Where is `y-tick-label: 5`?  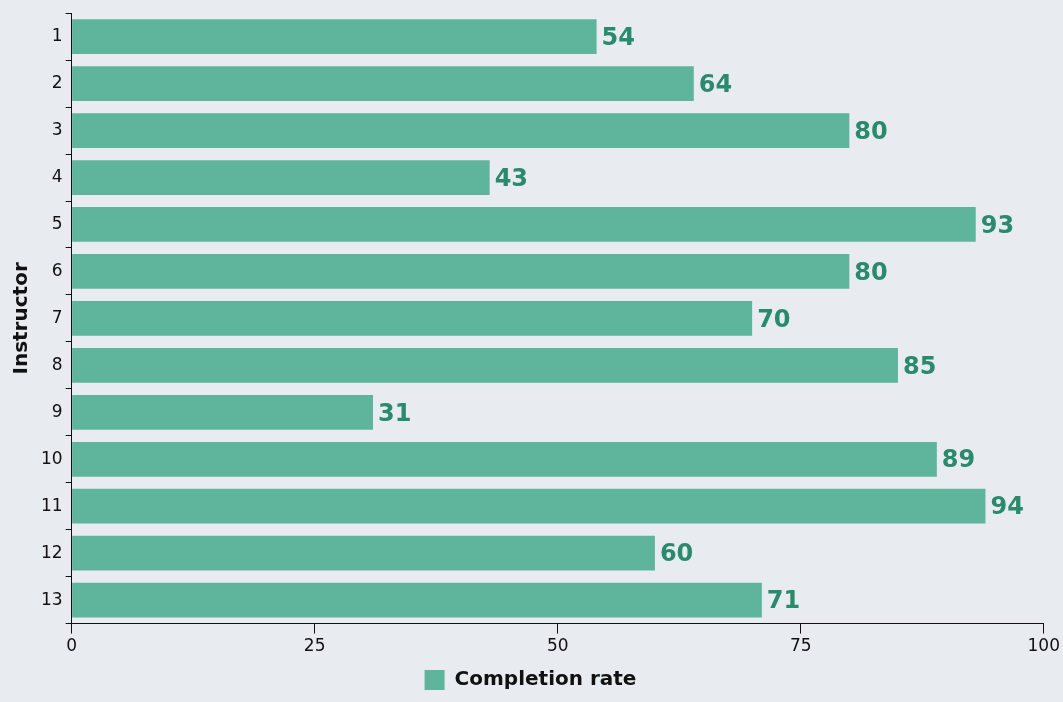
y-tick-label: 5 is located at coordinates (57, 222).